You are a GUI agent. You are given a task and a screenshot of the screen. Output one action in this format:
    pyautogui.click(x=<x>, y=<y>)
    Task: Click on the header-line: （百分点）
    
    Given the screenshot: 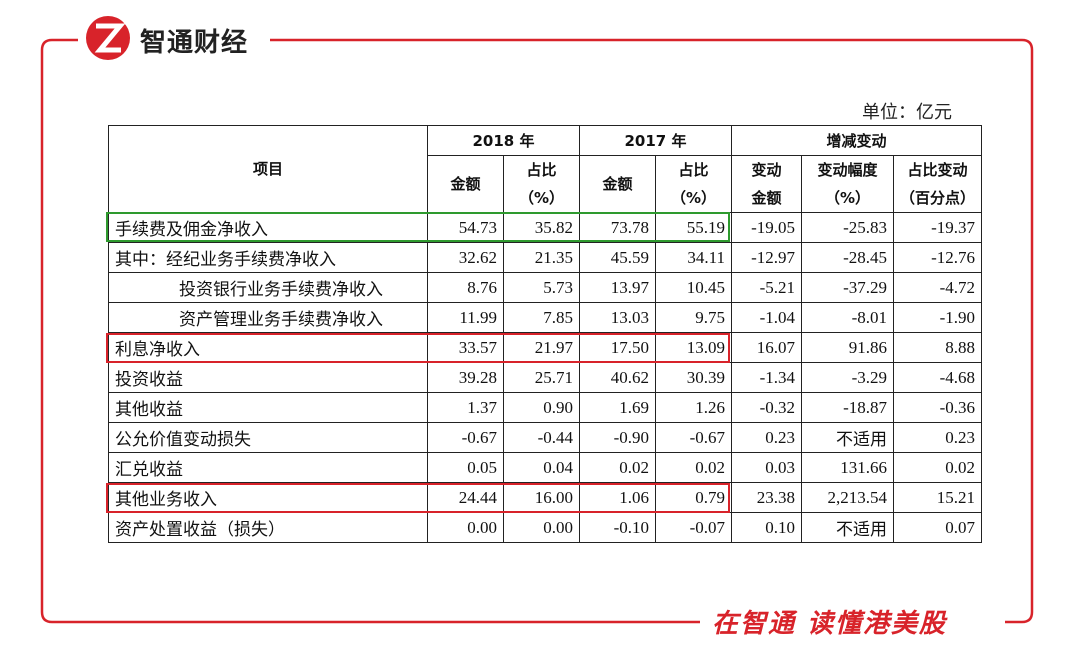 What is the action you would take?
    pyautogui.click(x=938, y=198)
    